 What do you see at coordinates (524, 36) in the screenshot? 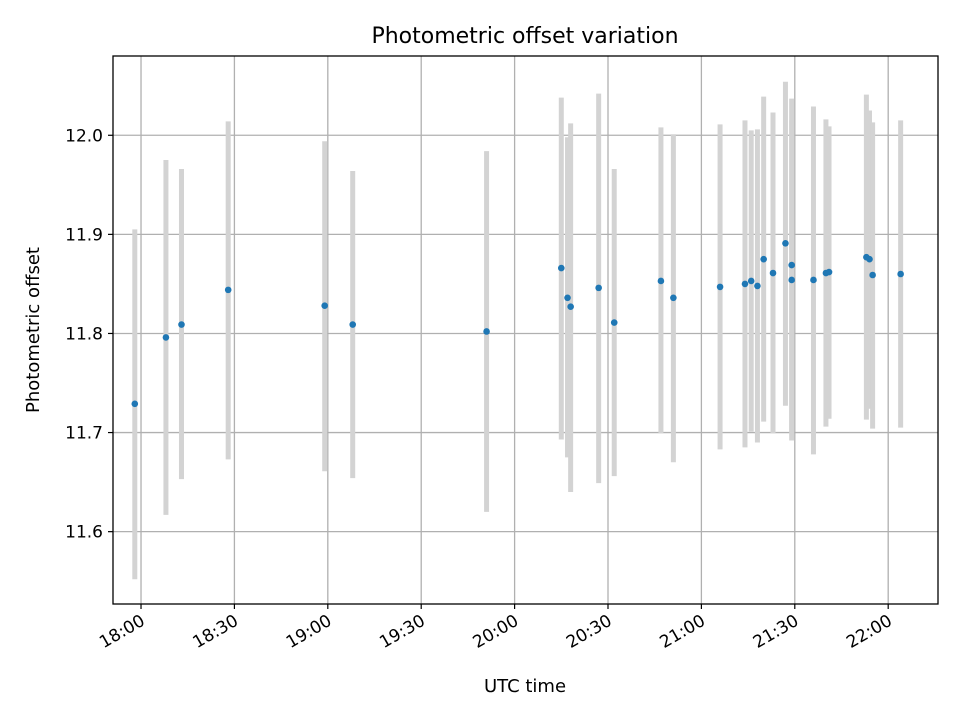
I see `chart-title: Photometric offset variation` at bounding box center [524, 36].